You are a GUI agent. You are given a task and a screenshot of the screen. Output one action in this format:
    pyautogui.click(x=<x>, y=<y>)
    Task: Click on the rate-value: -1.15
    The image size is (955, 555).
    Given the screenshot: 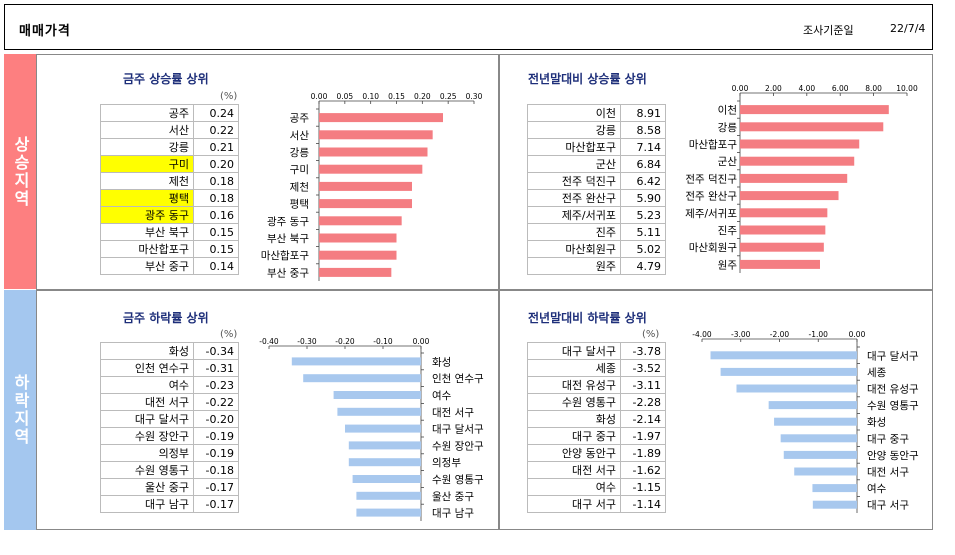 What is the action you would take?
    pyautogui.click(x=643, y=487)
    